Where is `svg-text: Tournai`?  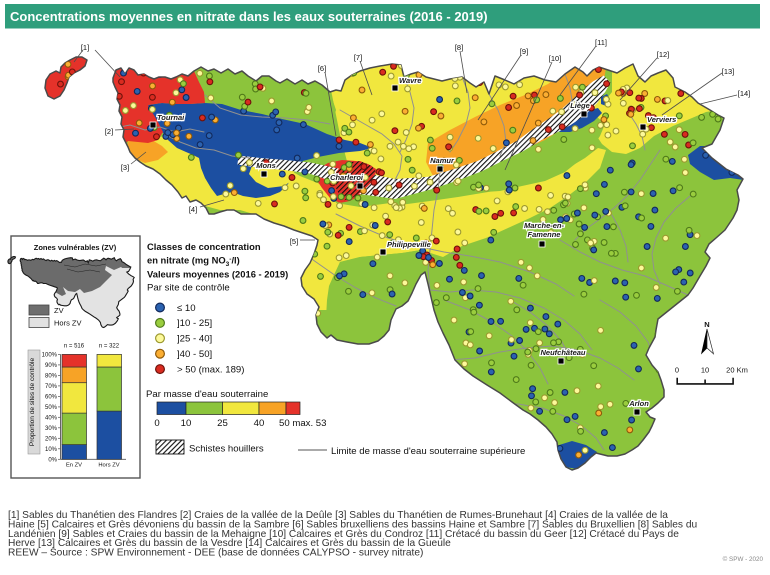
svg-text: Tournai is located at coordinates (171, 117).